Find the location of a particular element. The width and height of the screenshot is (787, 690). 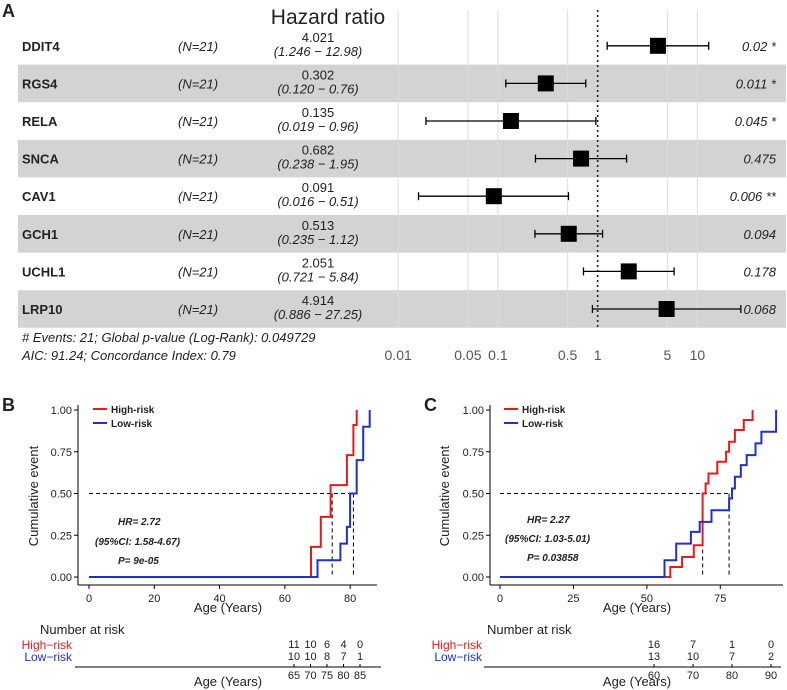

km-b-risk-xlabel: Age (Years) is located at coordinates (228, 681).